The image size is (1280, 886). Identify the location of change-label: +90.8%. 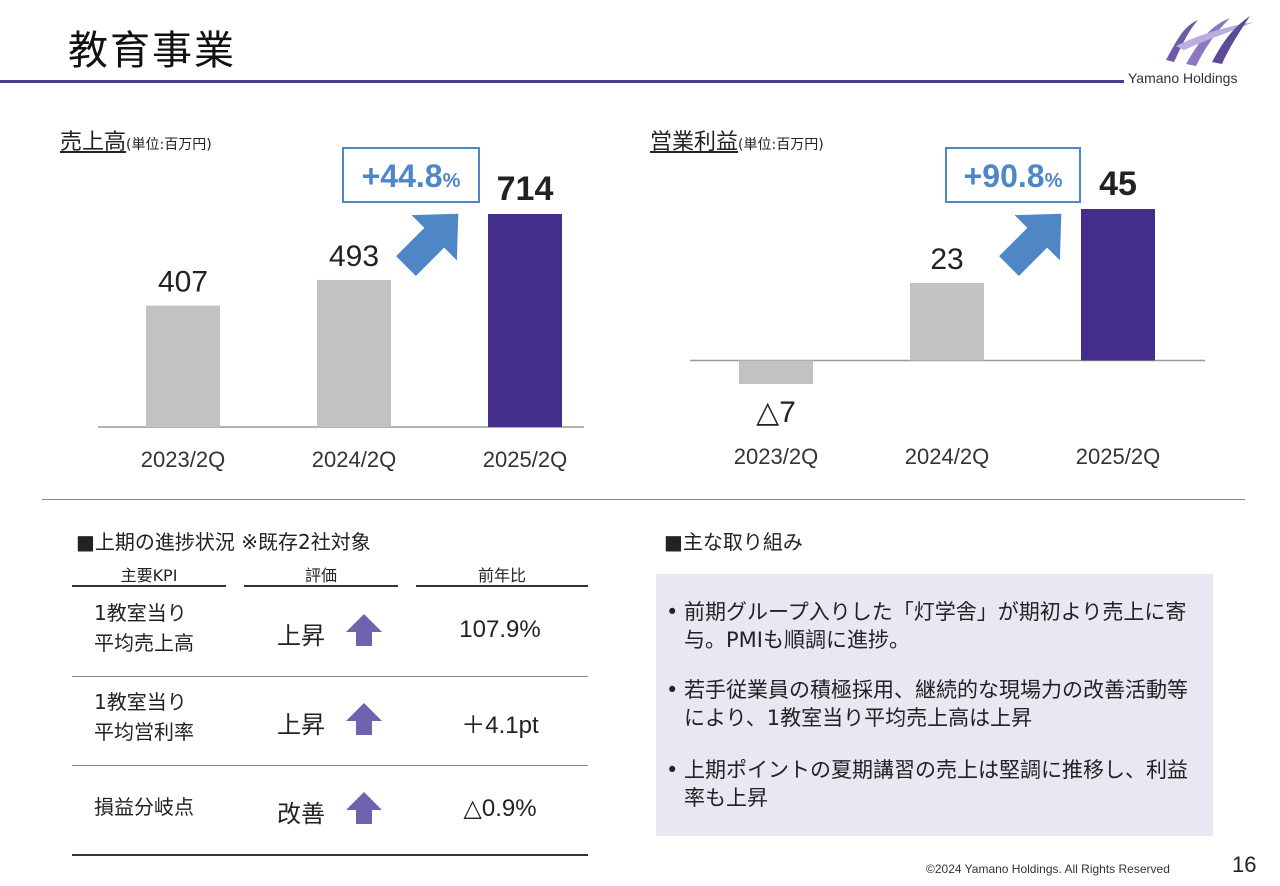
(1013, 176).